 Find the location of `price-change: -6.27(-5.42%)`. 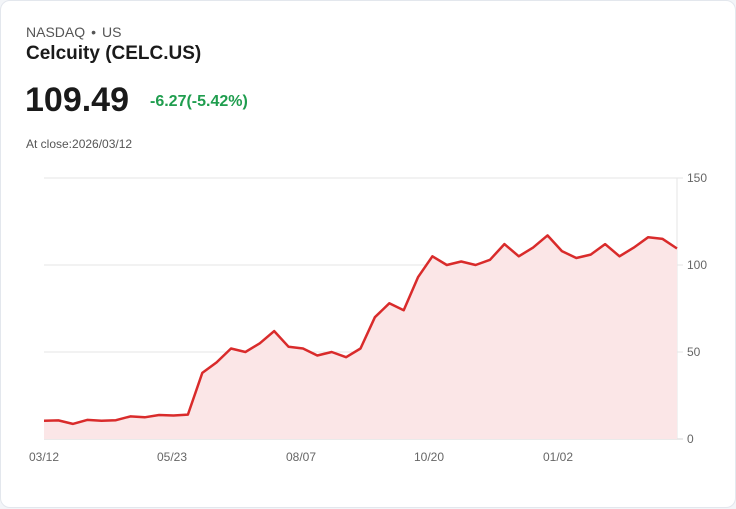

price-change: -6.27(-5.42%) is located at coordinates (199, 101).